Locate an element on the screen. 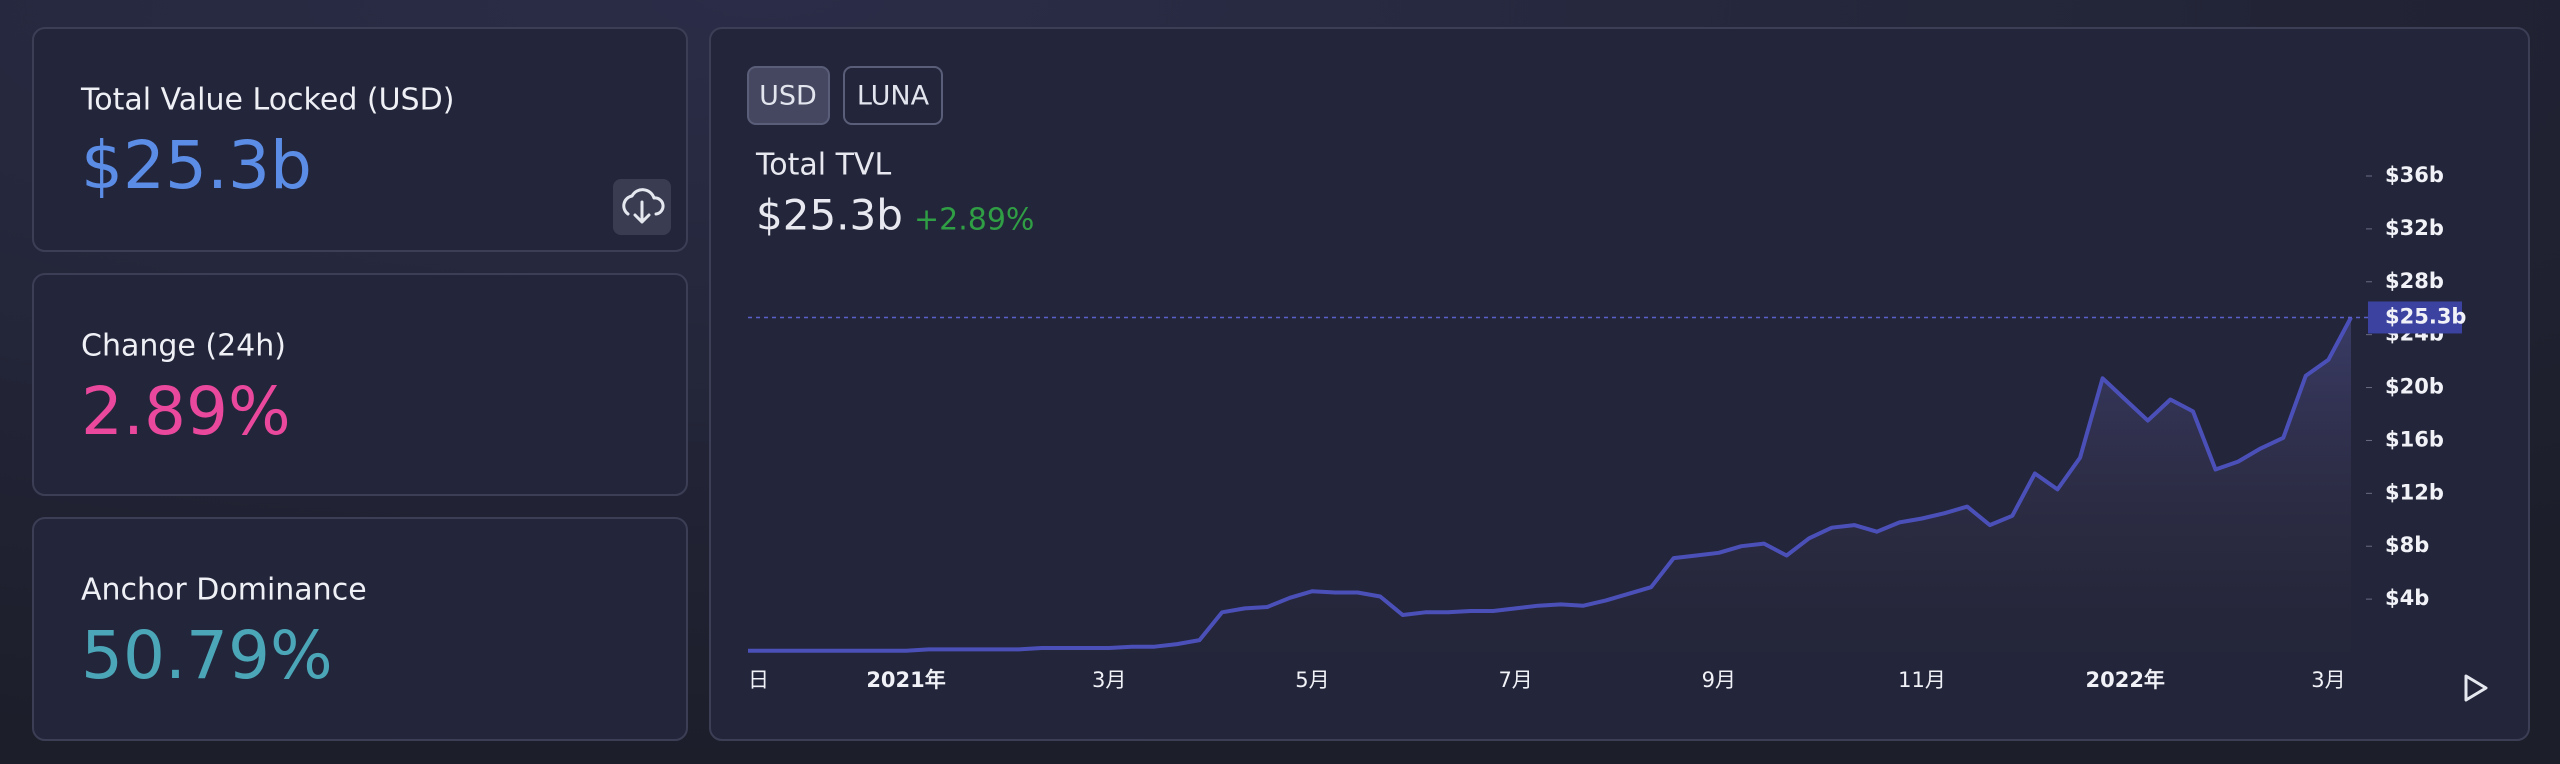 Image resolution: width=2560 pixels, height=764 pixels. toggle-label: USD is located at coordinates (788, 96).